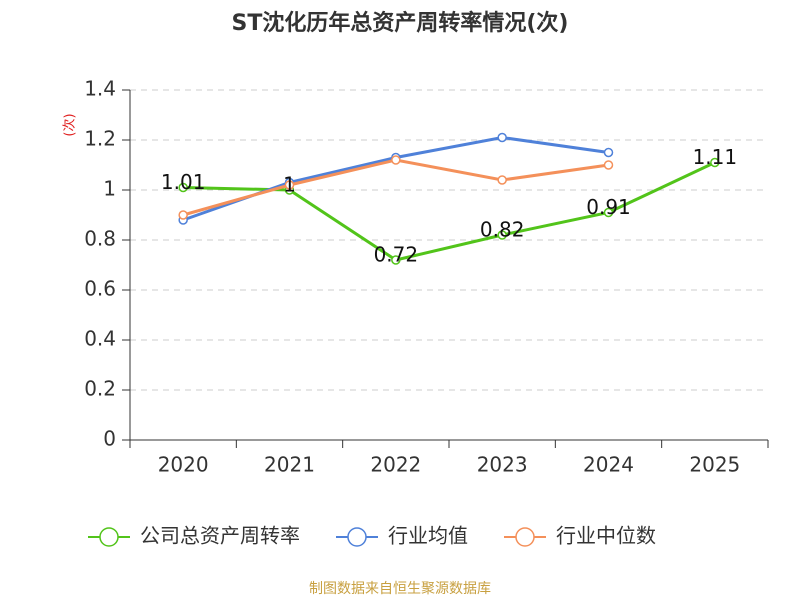  Describe the element at coordinates (395, 465) in the screenshot. I see `x-tick-label: 2022` at that location.